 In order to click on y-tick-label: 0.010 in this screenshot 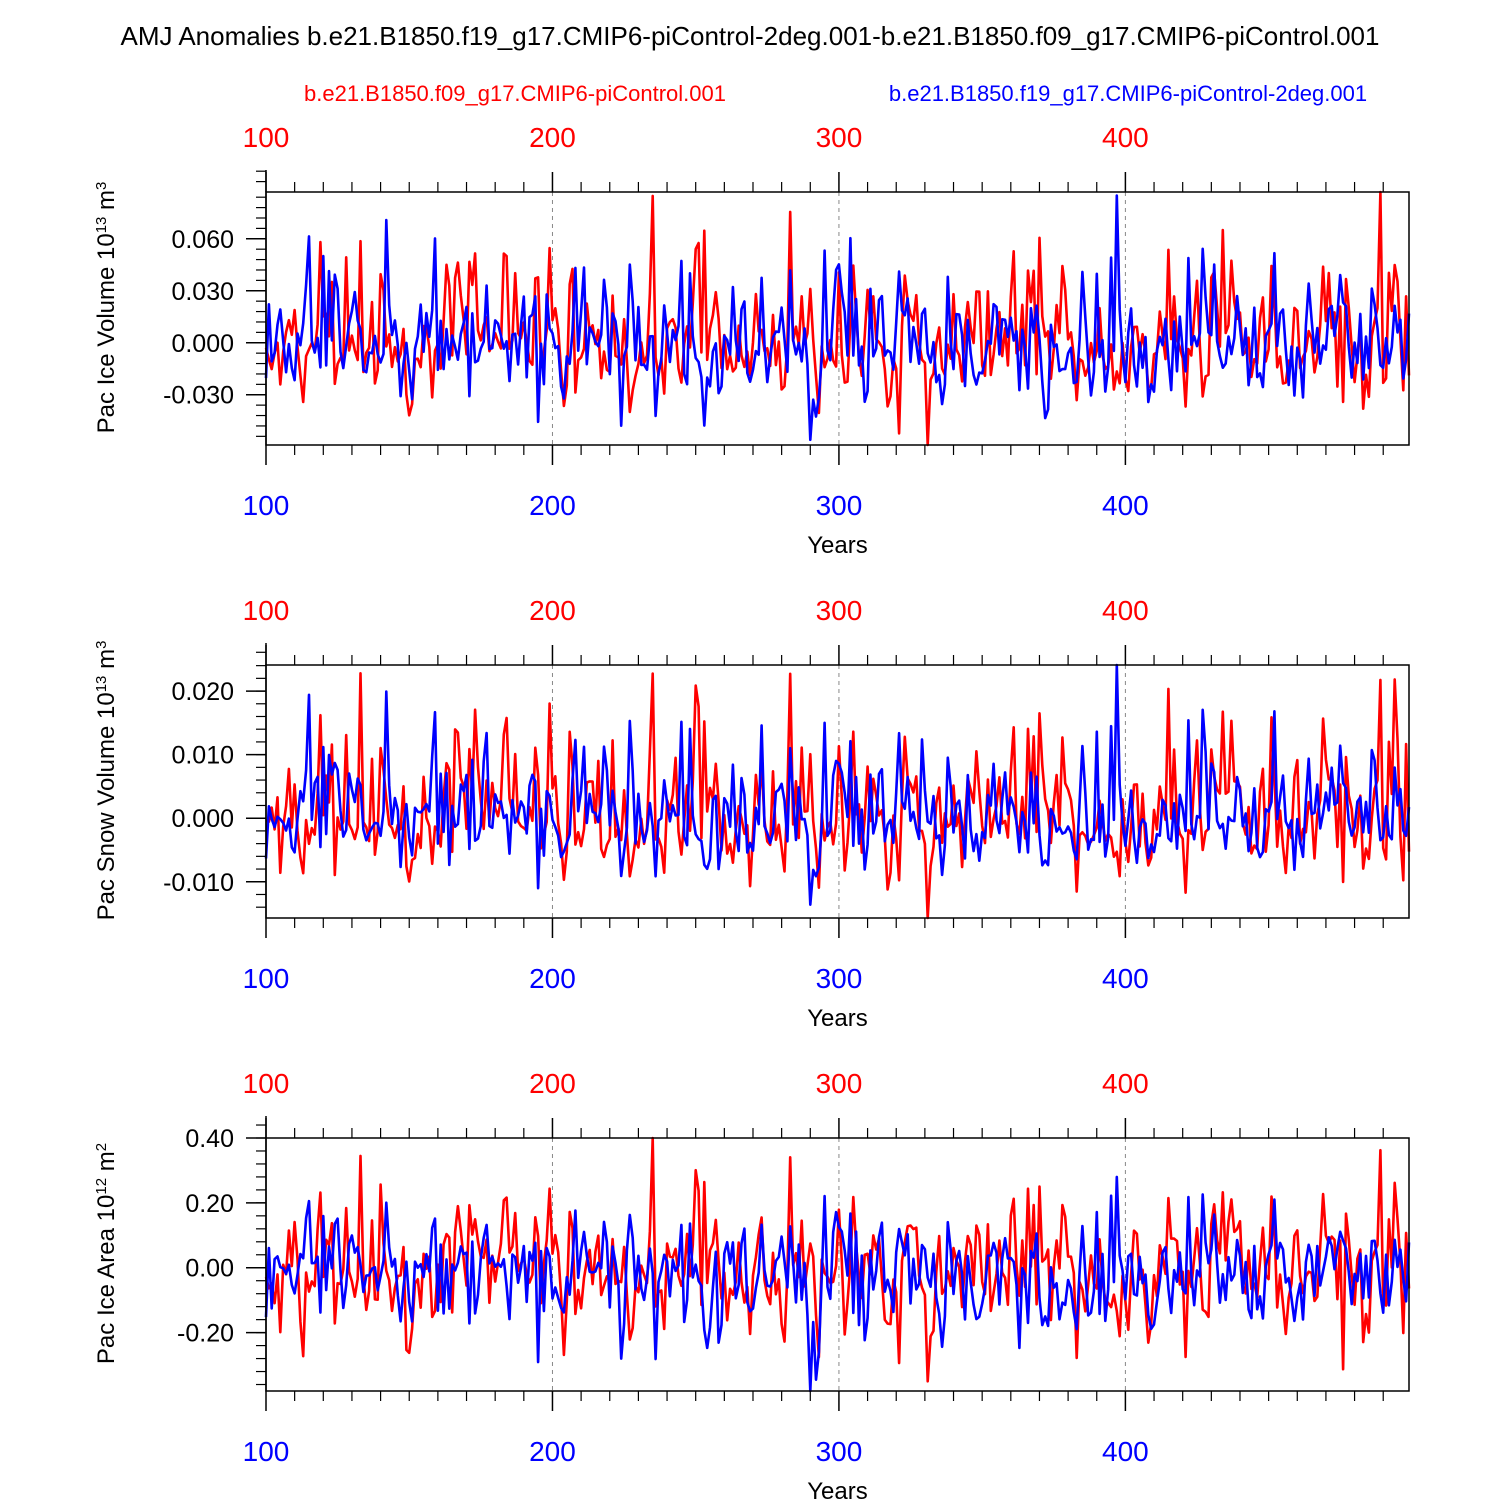, I will do `click(202, 756)`.